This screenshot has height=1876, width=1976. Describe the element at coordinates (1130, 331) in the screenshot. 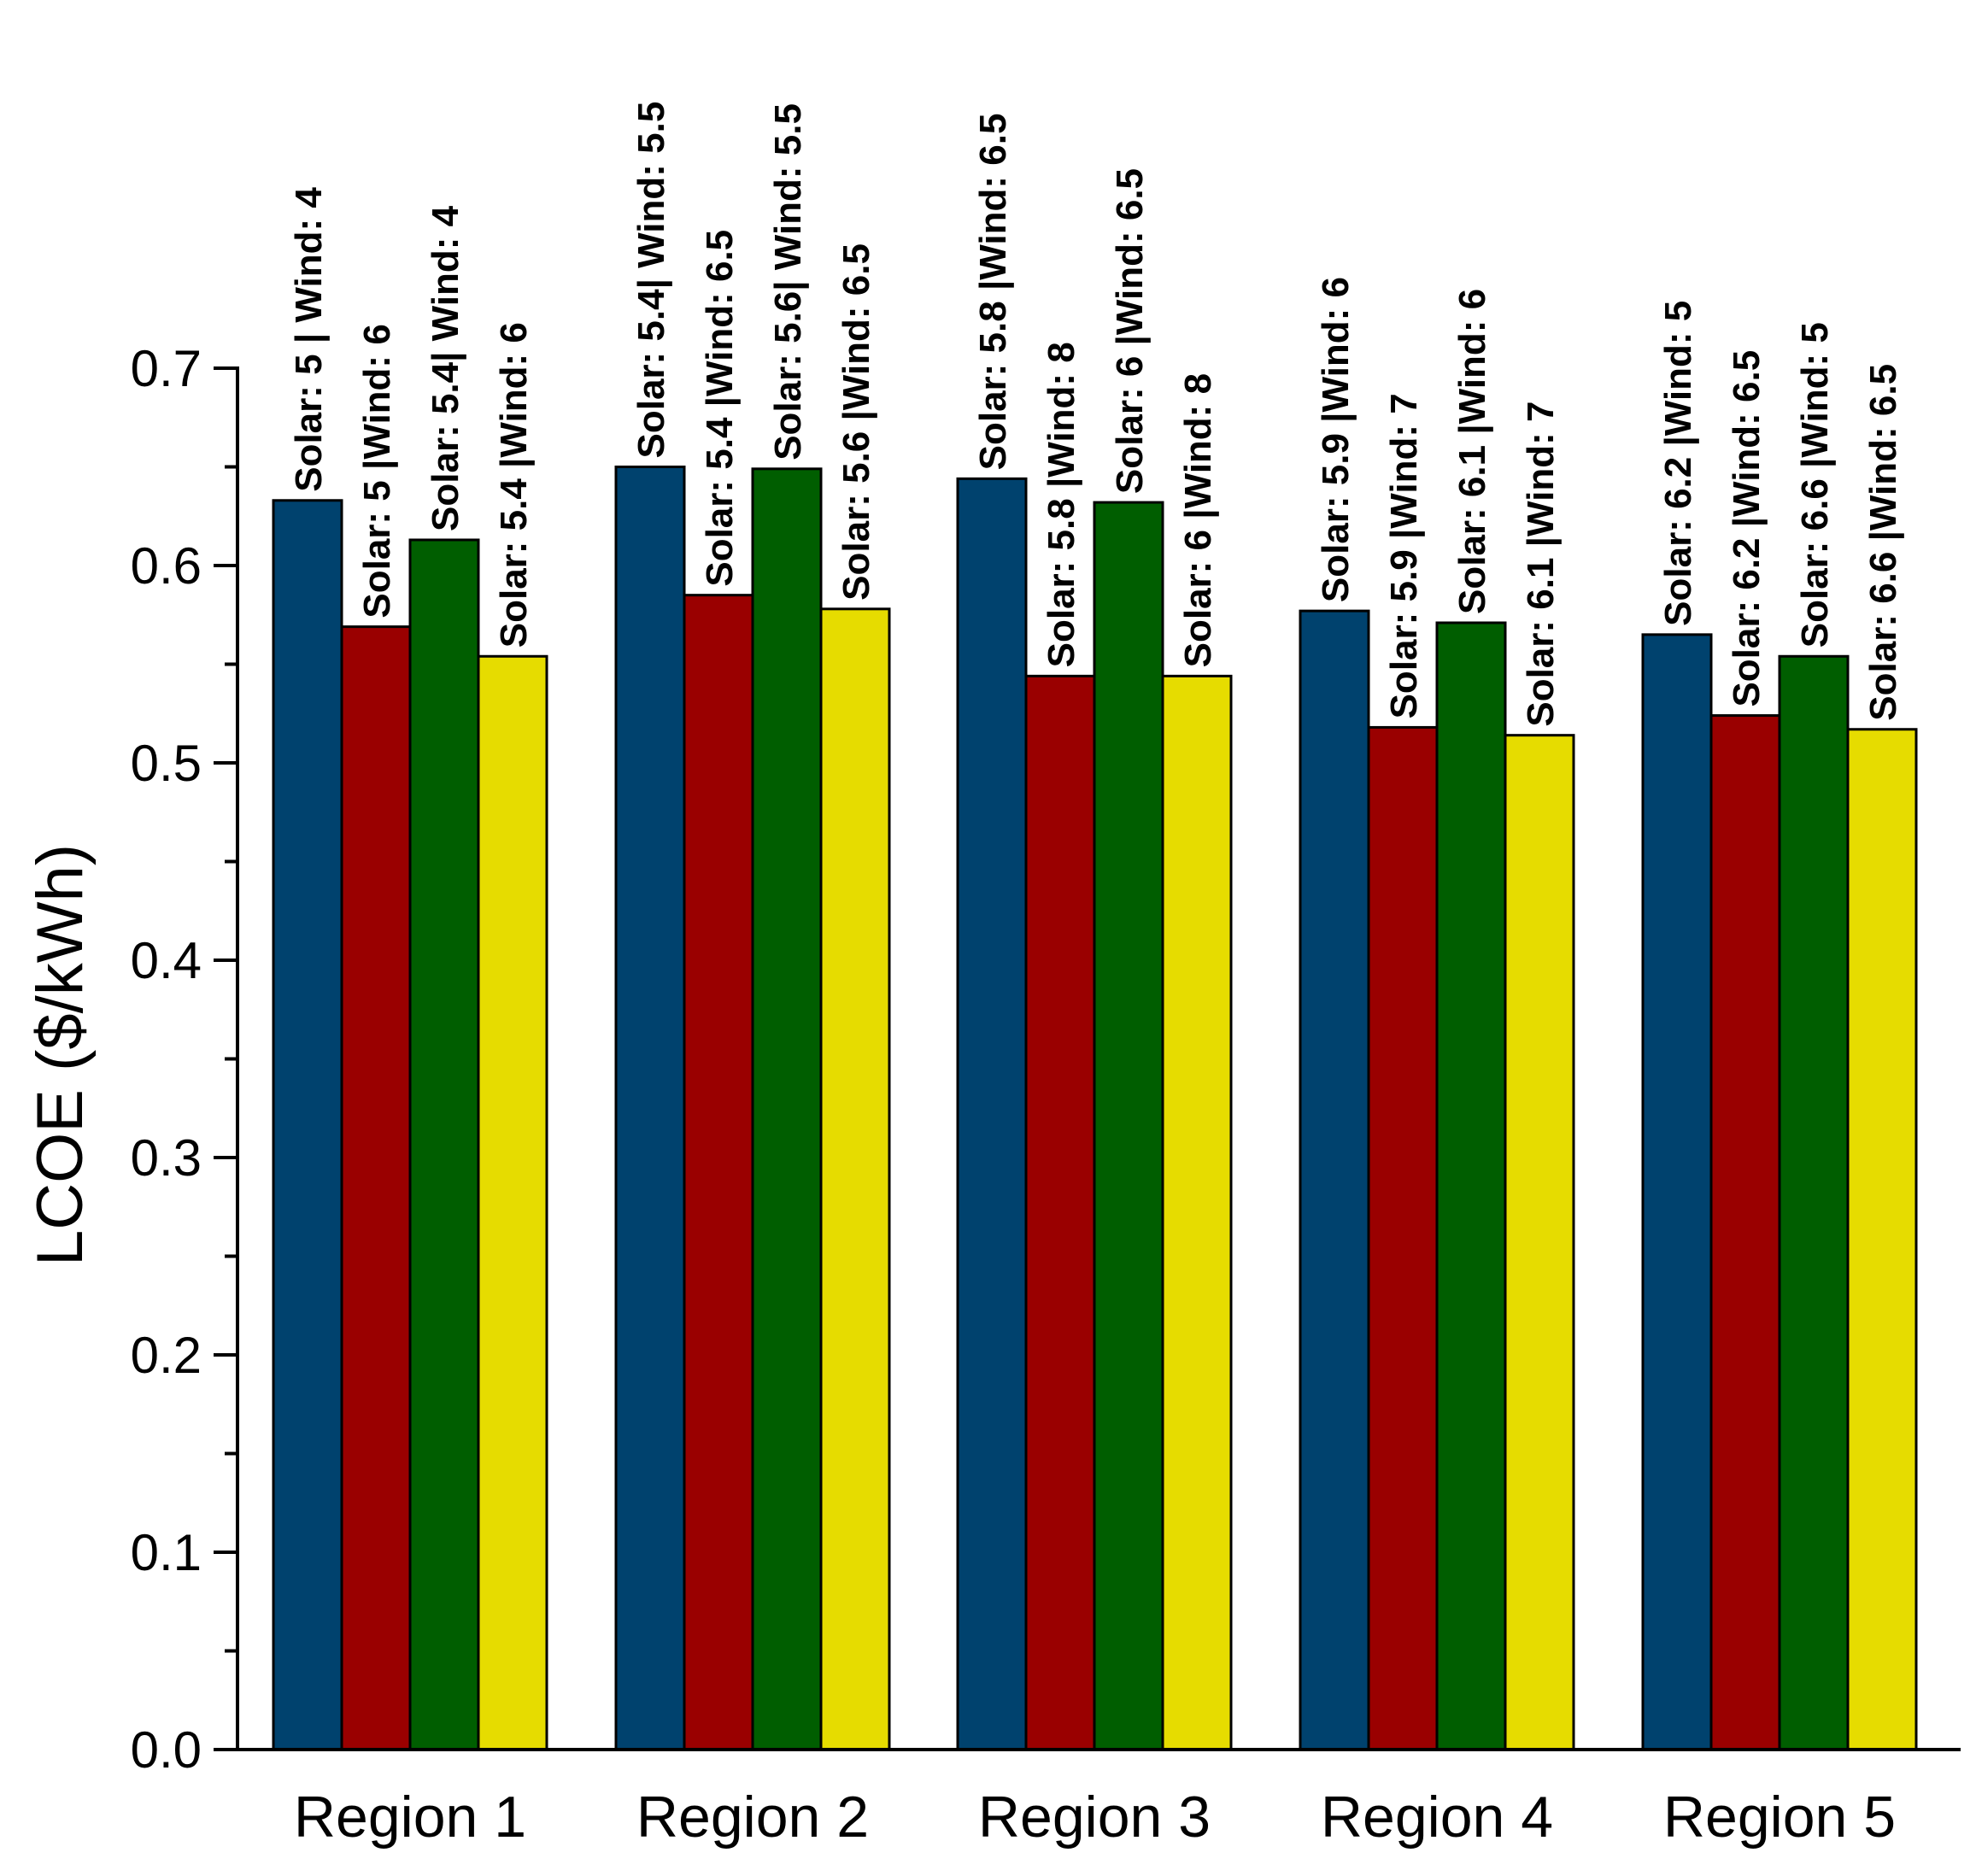

I see `bar-data-label: Solar: 6 |Wind: 6.5` at that location.